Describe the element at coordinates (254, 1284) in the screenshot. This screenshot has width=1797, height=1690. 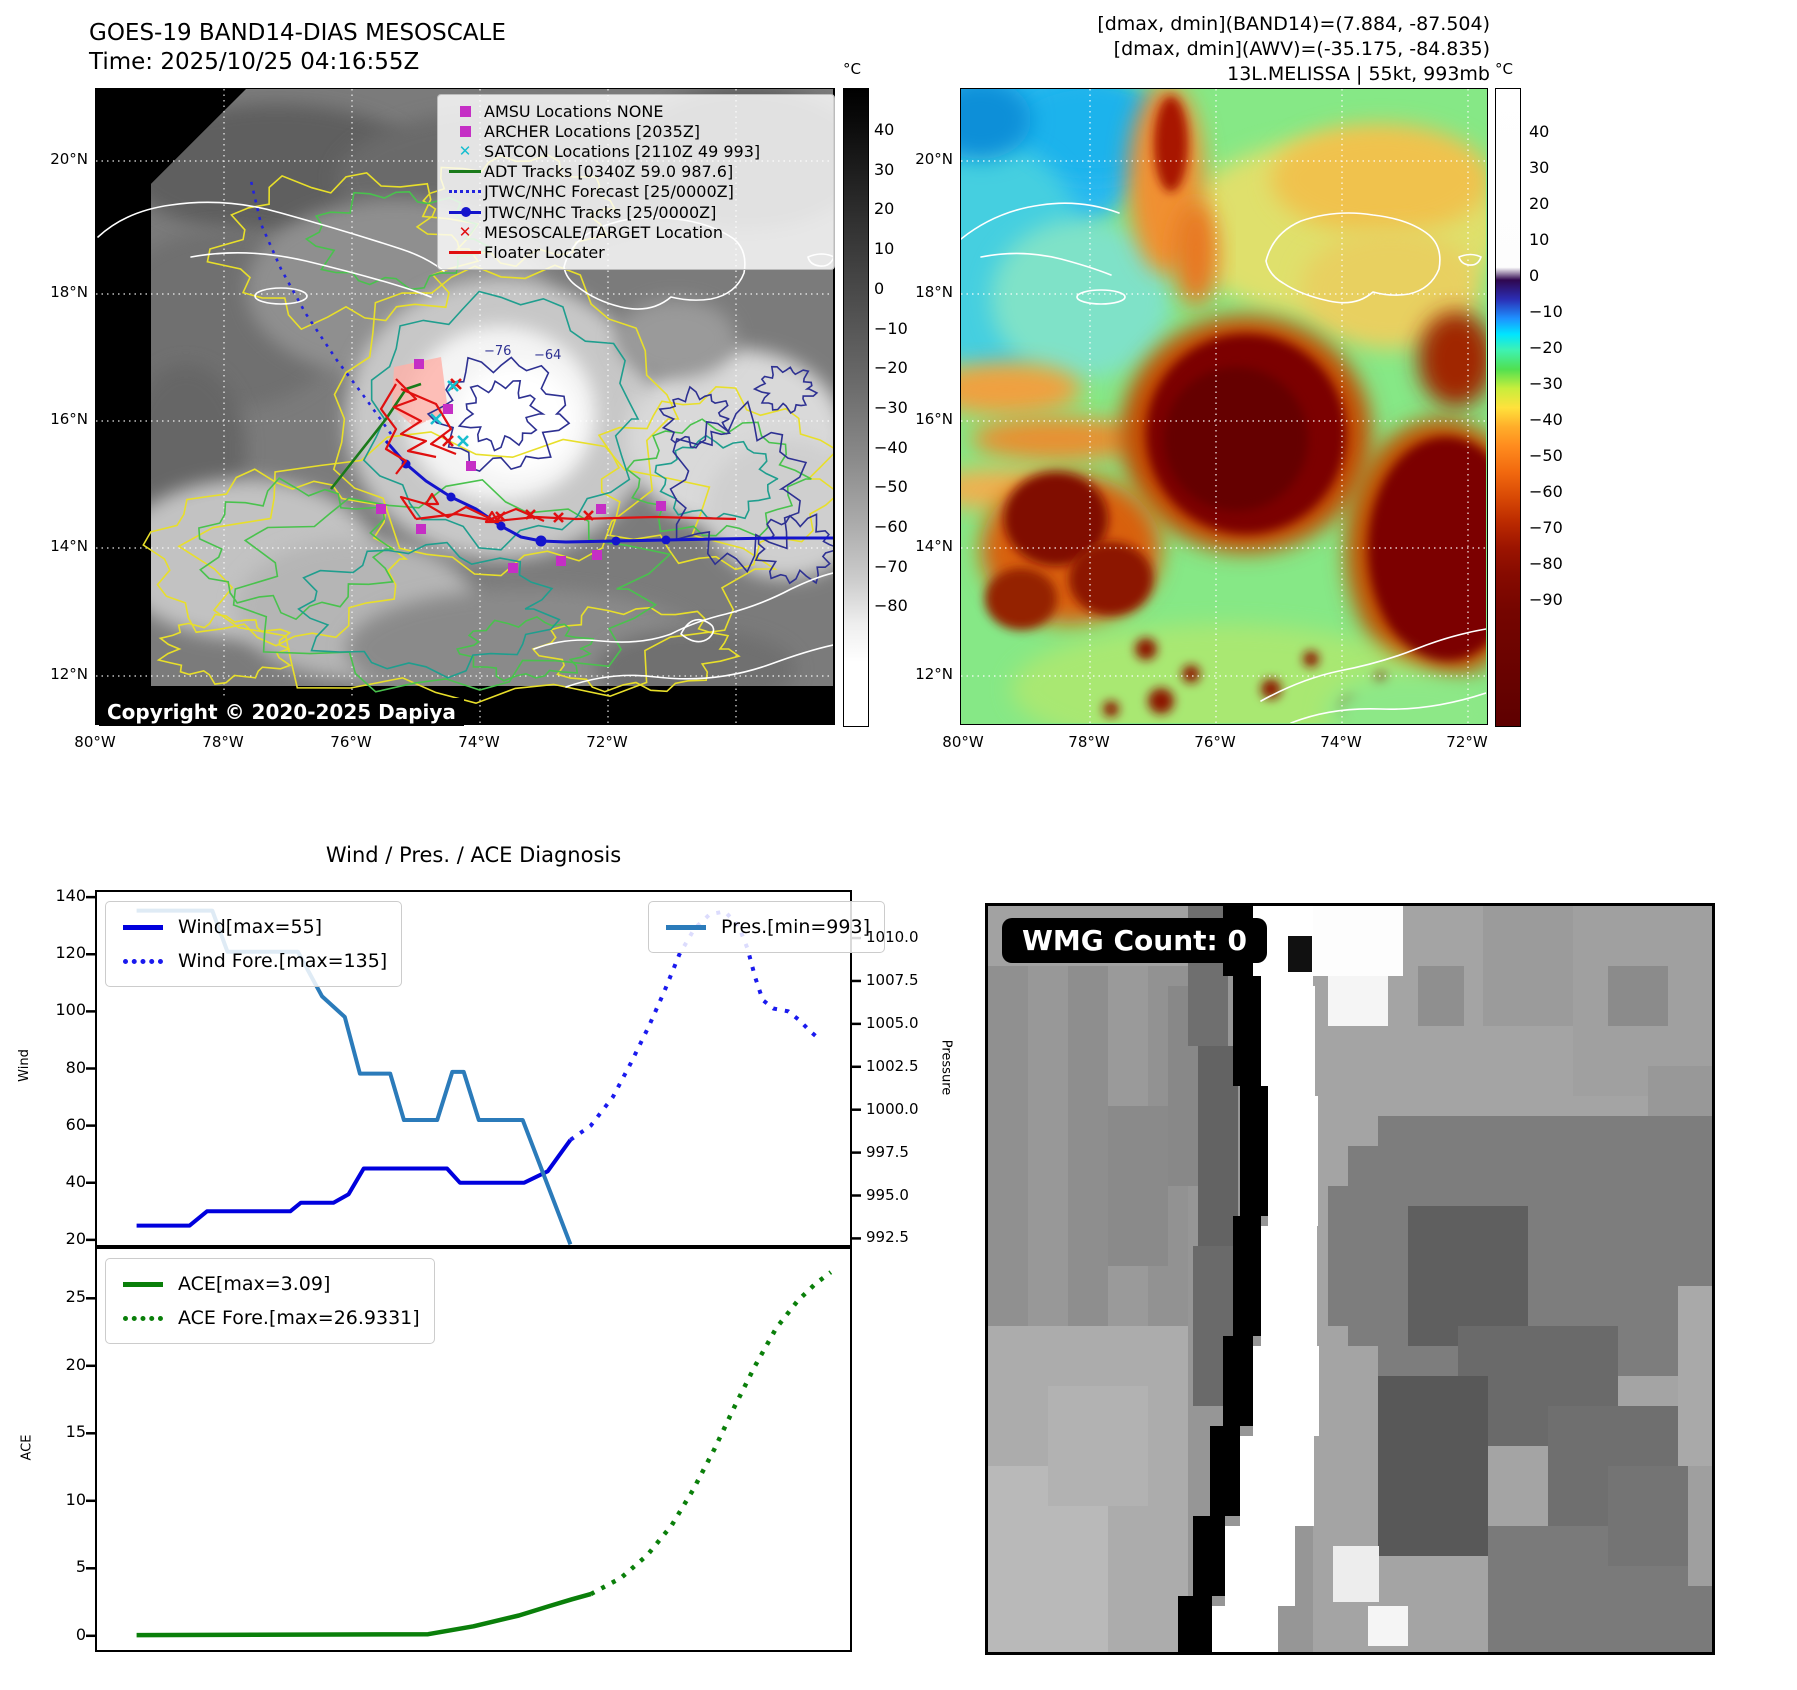
I see `legend-label: ACE[max=3.09]` at that location.